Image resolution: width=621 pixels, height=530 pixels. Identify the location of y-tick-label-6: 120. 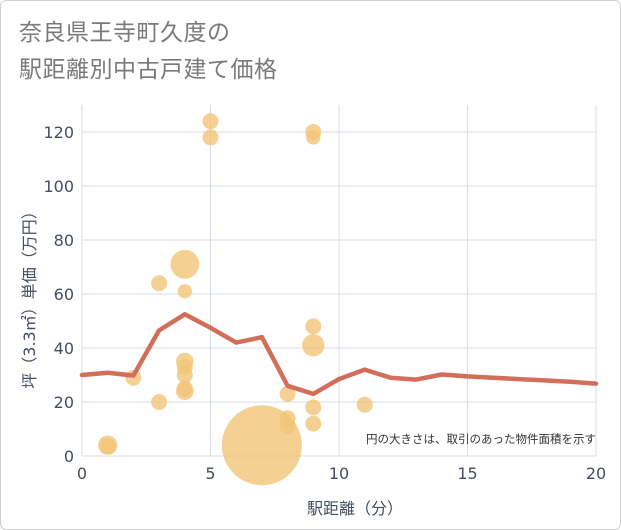
(58, 132).